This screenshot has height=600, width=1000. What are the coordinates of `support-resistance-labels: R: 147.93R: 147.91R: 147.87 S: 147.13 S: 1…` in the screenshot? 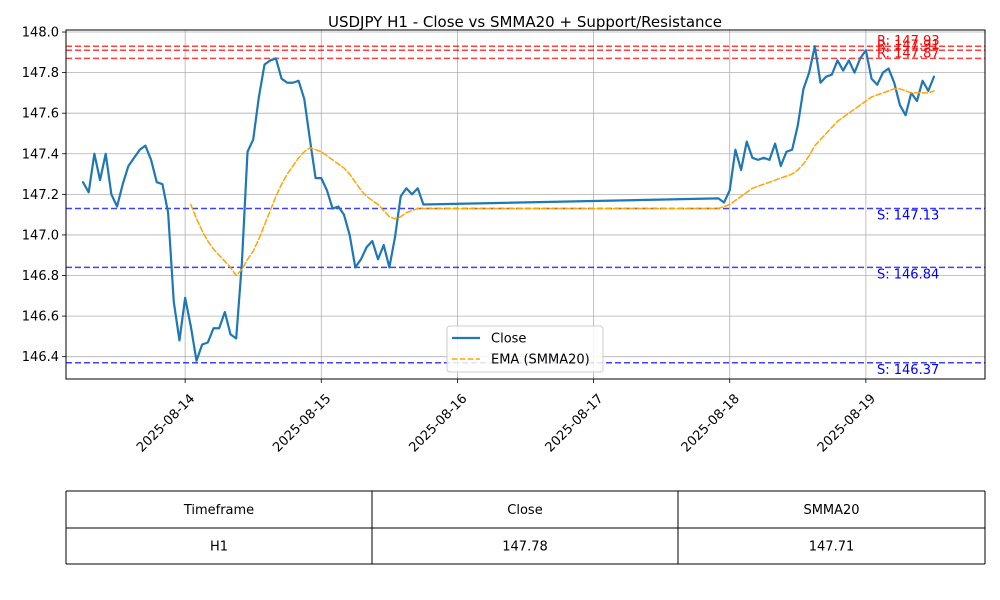 It's located at (908, 206).